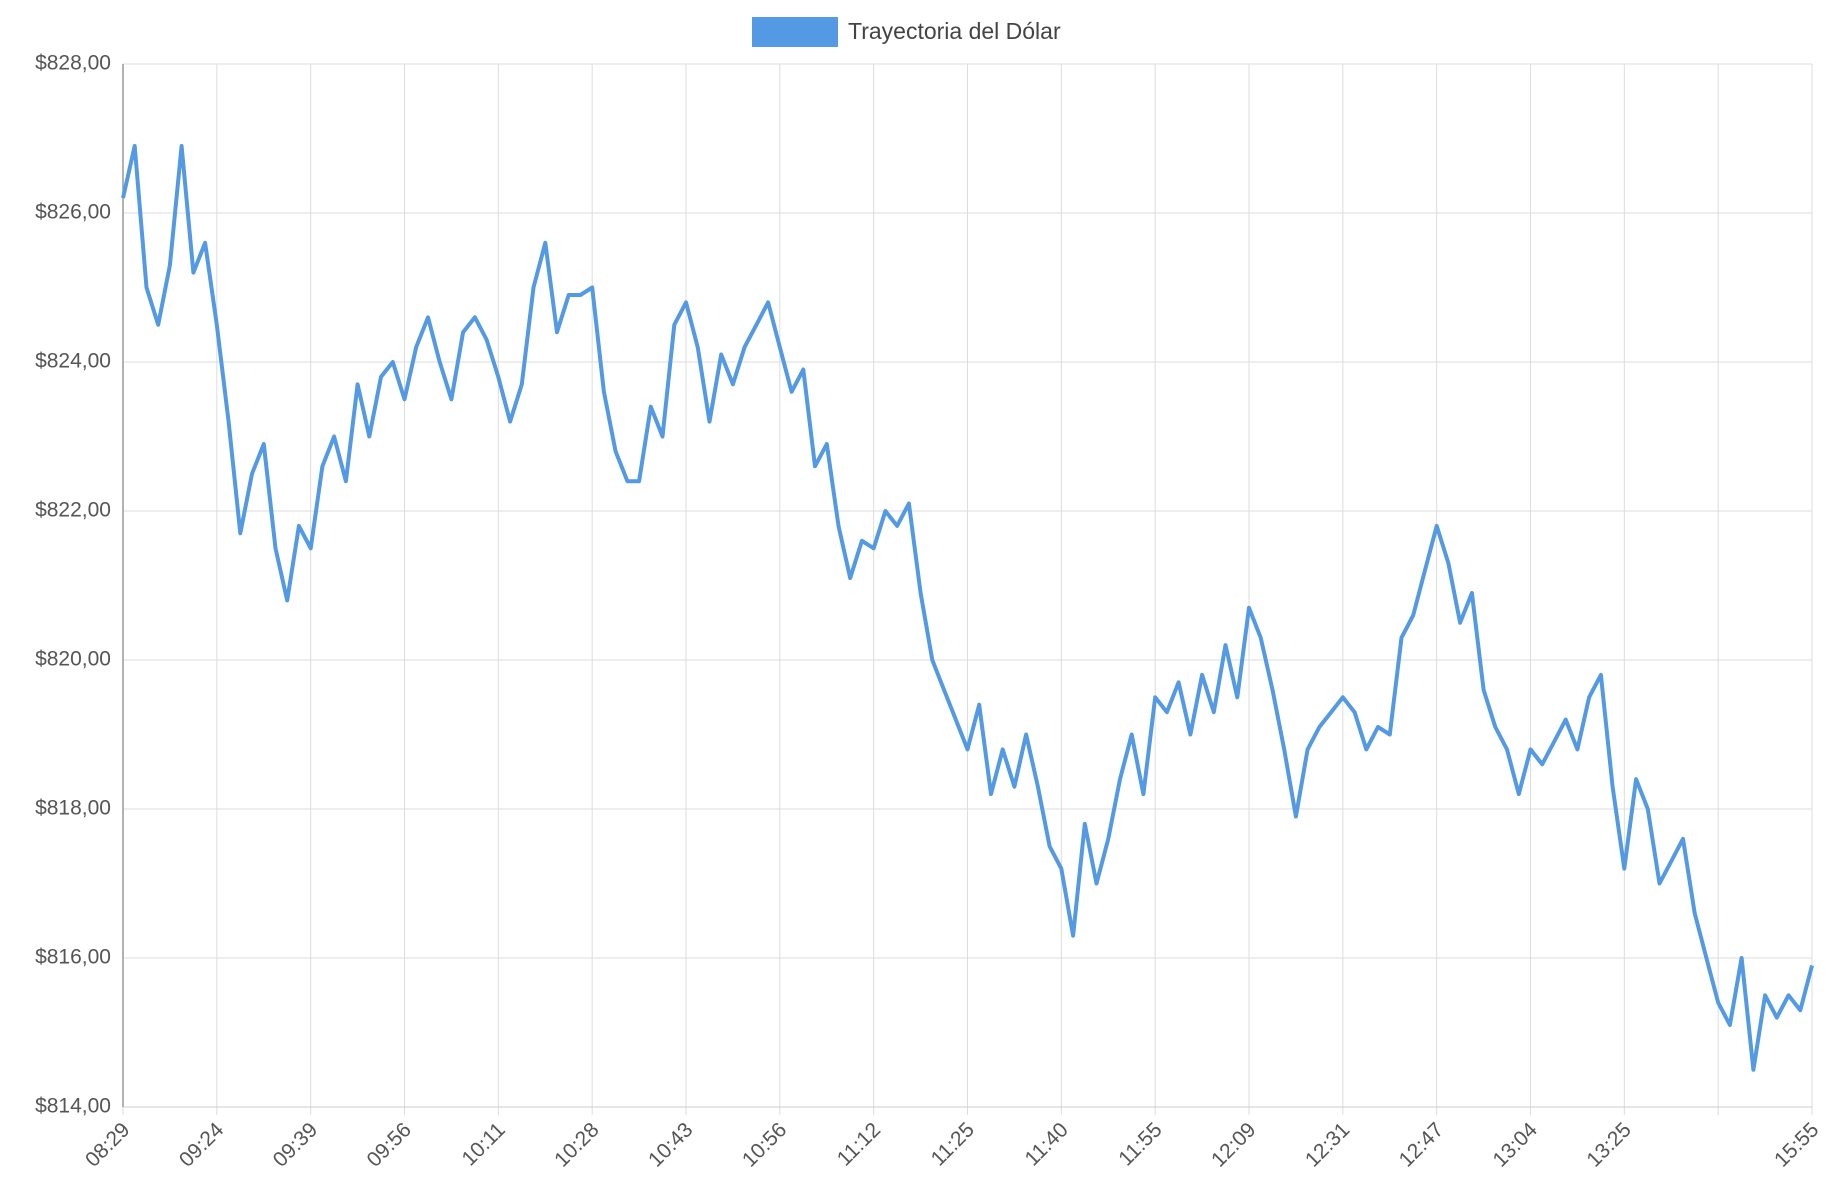 This screenshot has height=1186, width=1826. What do you see at coordinates (859, 1144) in the screenshot?
I see `x-tick-label: 11:12` at bounding box center [859, 1144].